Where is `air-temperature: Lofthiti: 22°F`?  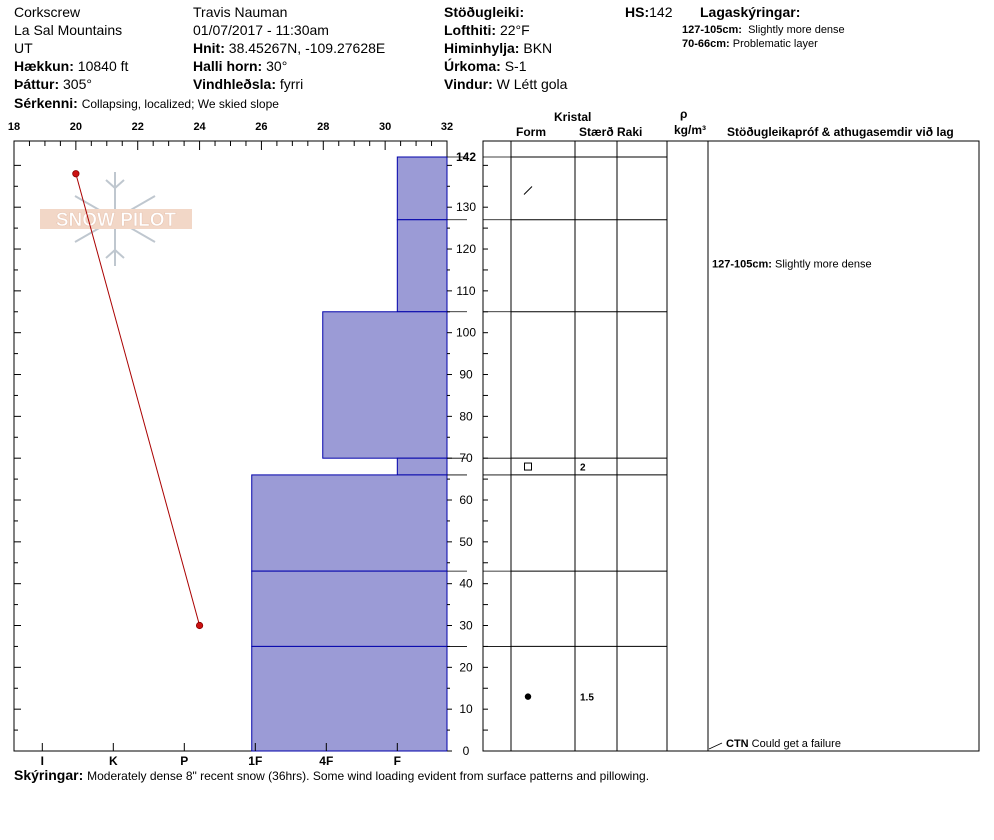 air-temperature: Lofthiti: 22°F is located at coordinates (487, 30).